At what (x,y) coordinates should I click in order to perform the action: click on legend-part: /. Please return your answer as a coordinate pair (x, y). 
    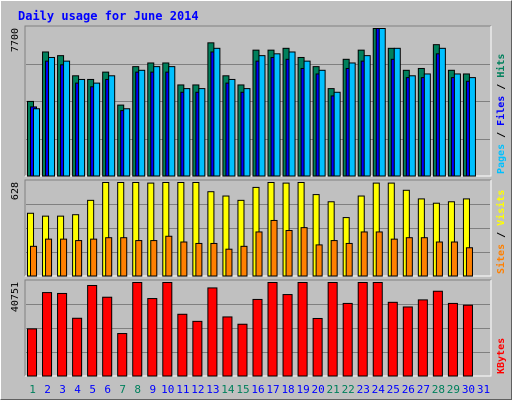
    Looking at the image, I should click on (501, 87).